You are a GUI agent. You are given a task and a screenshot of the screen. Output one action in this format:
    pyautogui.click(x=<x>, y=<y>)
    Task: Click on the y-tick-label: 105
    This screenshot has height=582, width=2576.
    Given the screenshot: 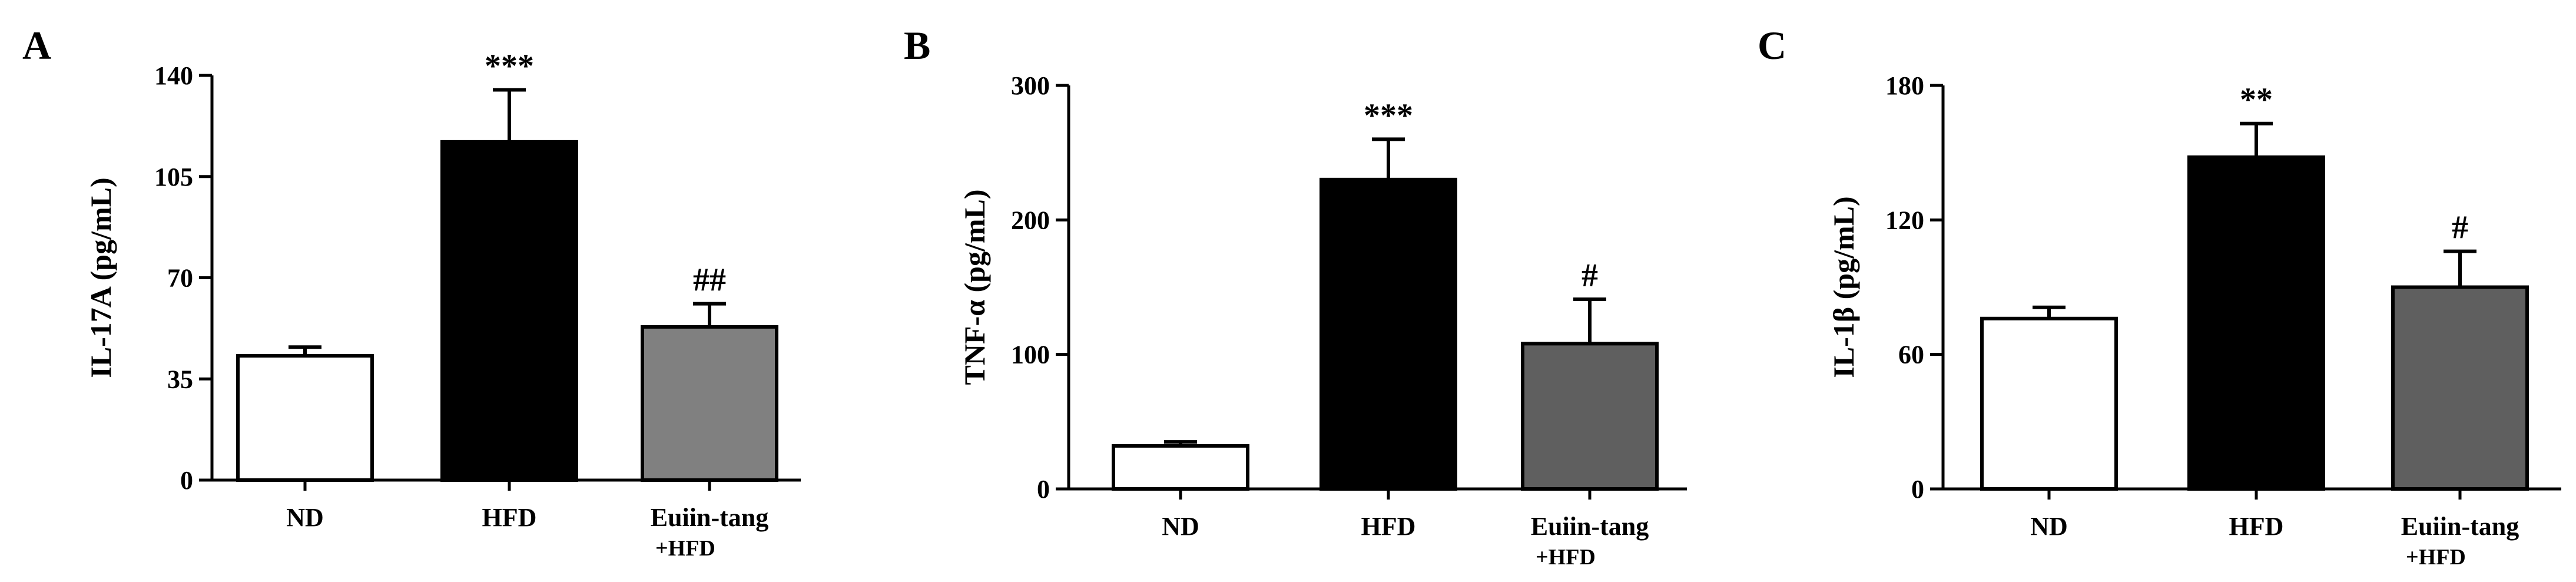 What is the action you would take?
    pyautogui.click(x=173, y=177)
    